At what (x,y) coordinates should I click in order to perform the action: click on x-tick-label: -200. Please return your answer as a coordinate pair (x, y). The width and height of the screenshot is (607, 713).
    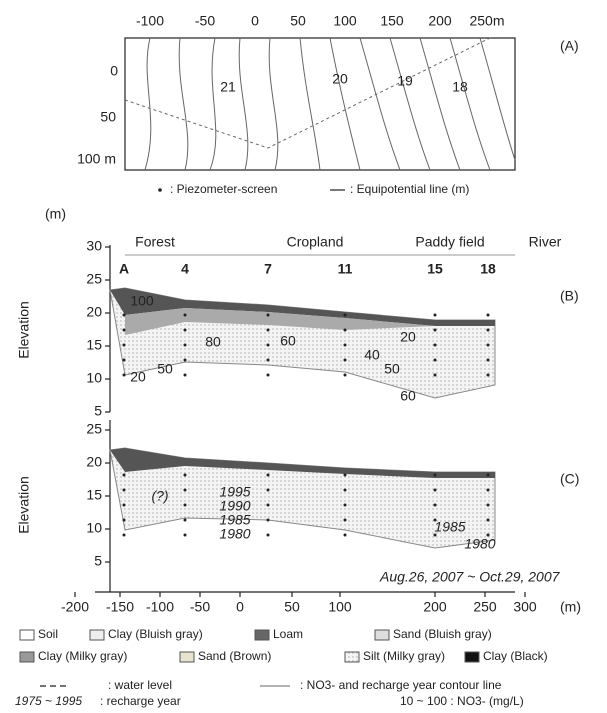
    Looking at the image, I should click on (75, 607).